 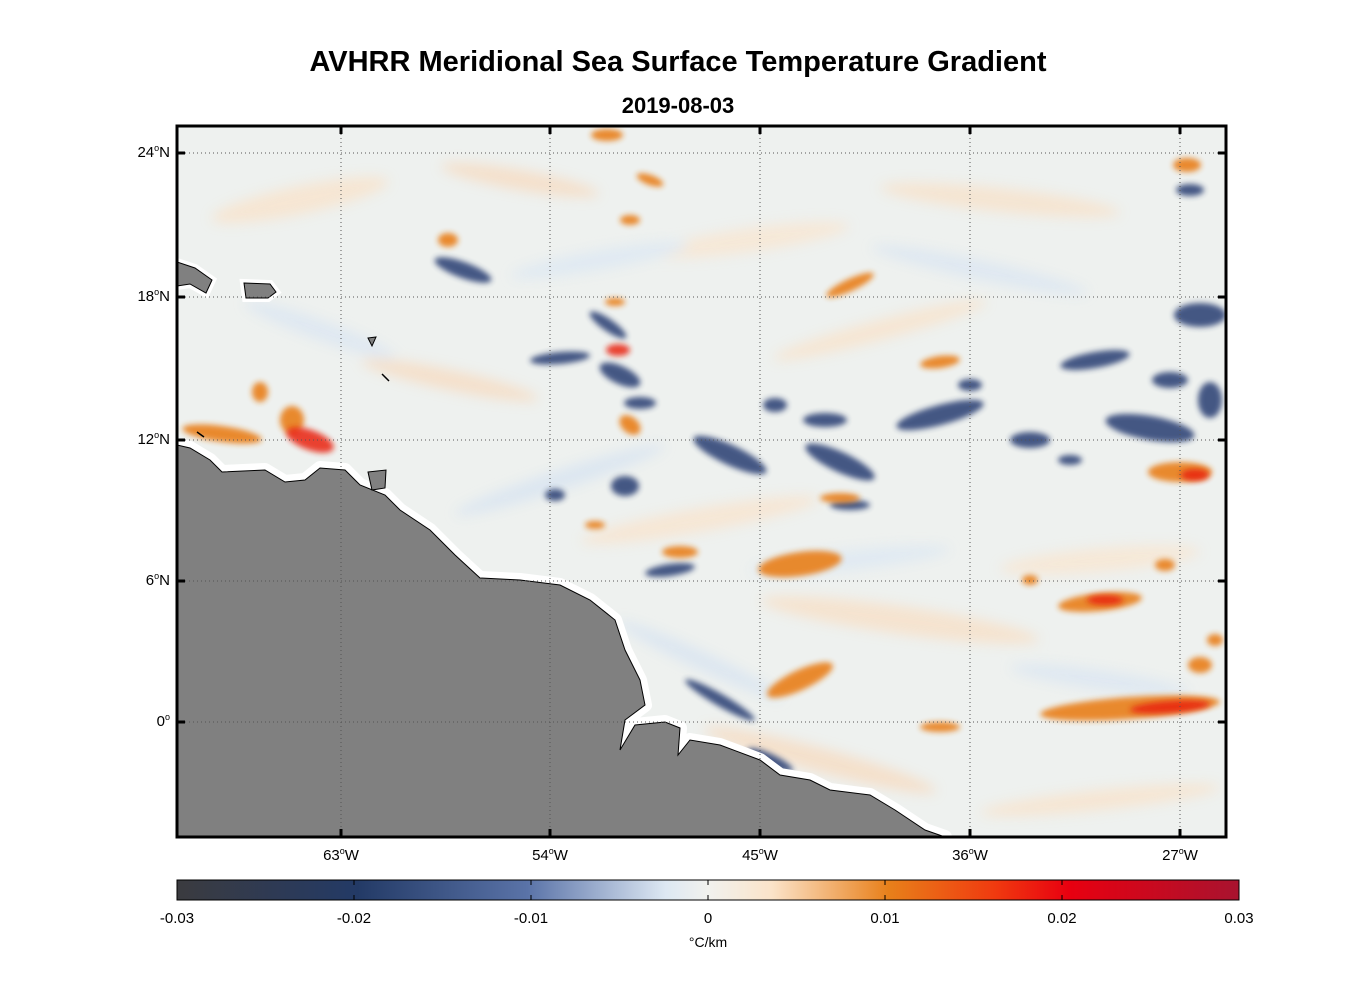 I want to click on lat-label-12n: 12oN, so click(x=153, y=439).